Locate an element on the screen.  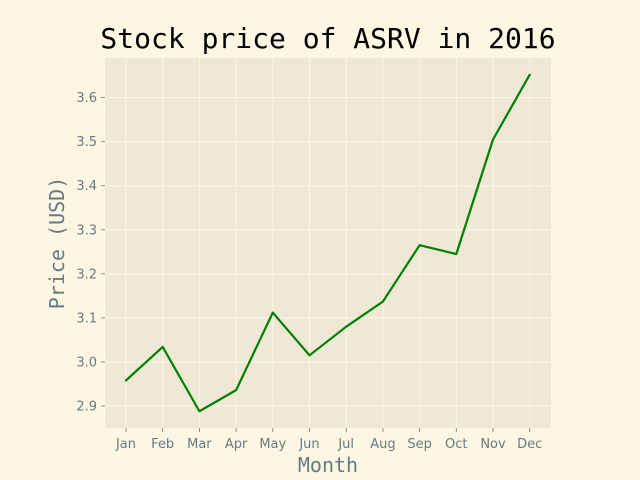
x-tick-label: Jun is located at coordinates (308, 444).